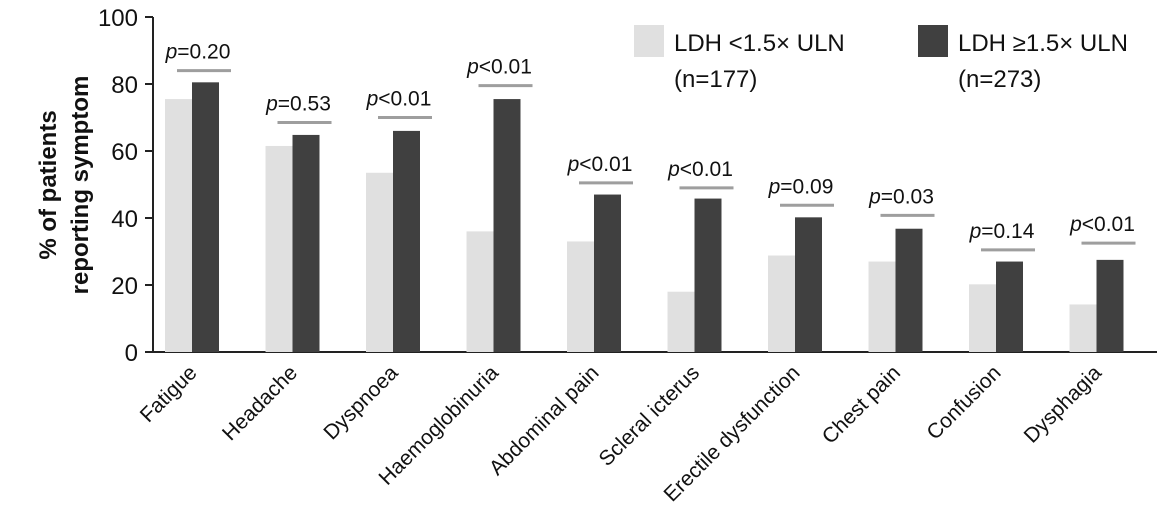  I want to click on p-value-label: p=0.14, so click(1002, 231).